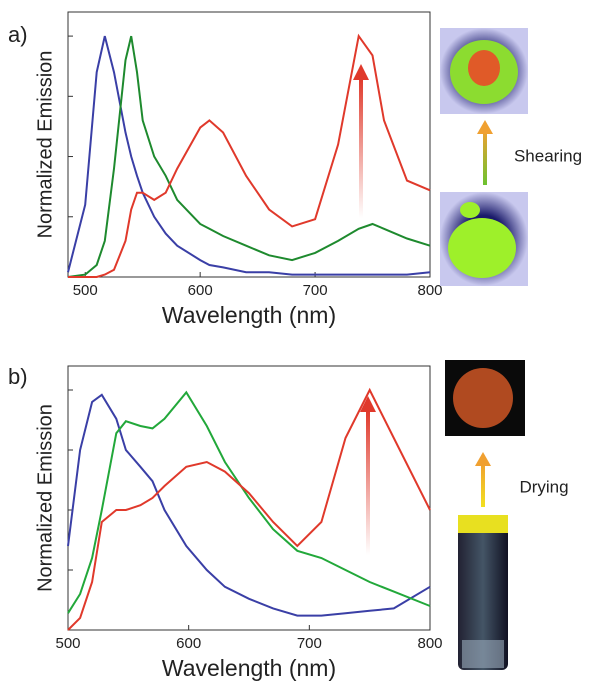 The image size is (601, 686). Describe the element at coordinates (18, 34) in the screenshot. I see `panel-label: a)` at that location.